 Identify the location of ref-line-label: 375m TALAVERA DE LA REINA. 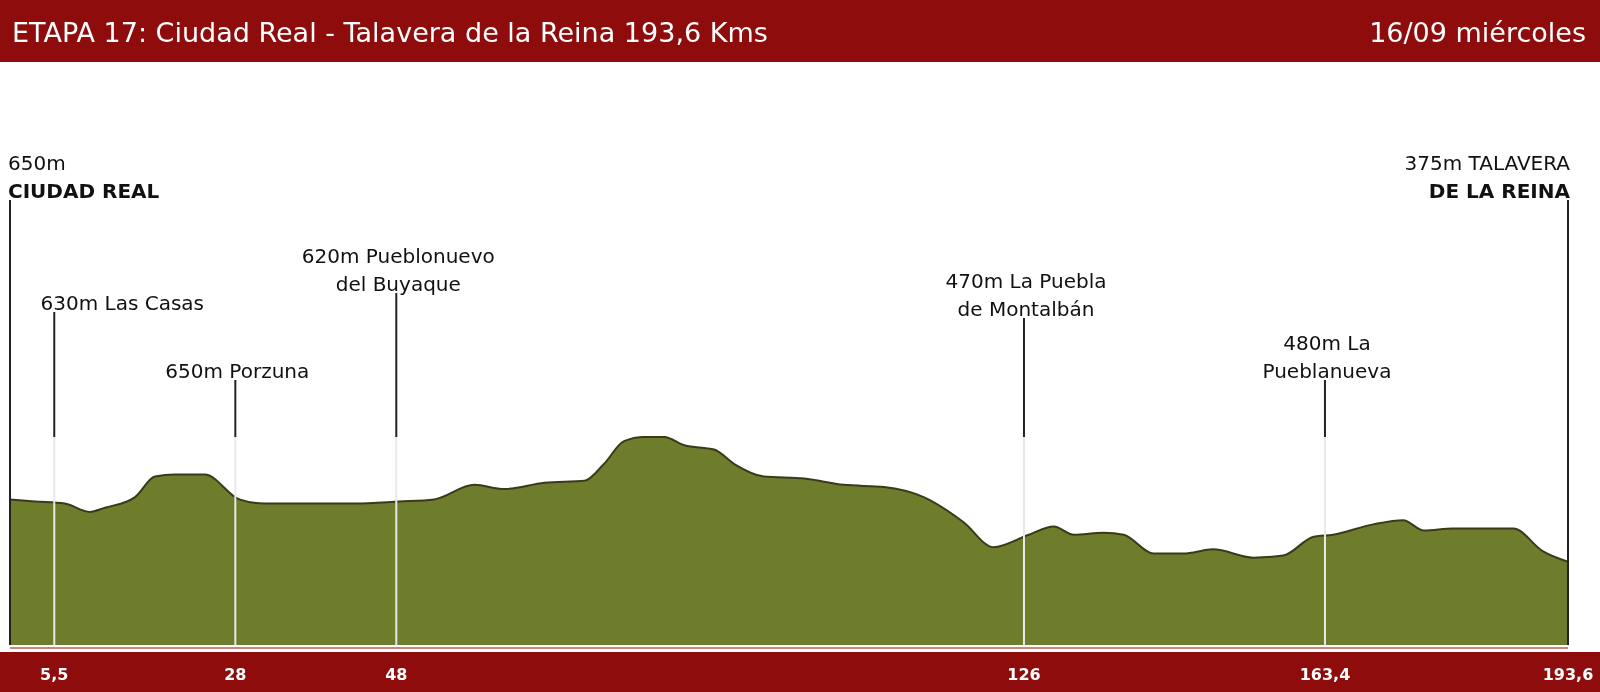
(1487, 177).